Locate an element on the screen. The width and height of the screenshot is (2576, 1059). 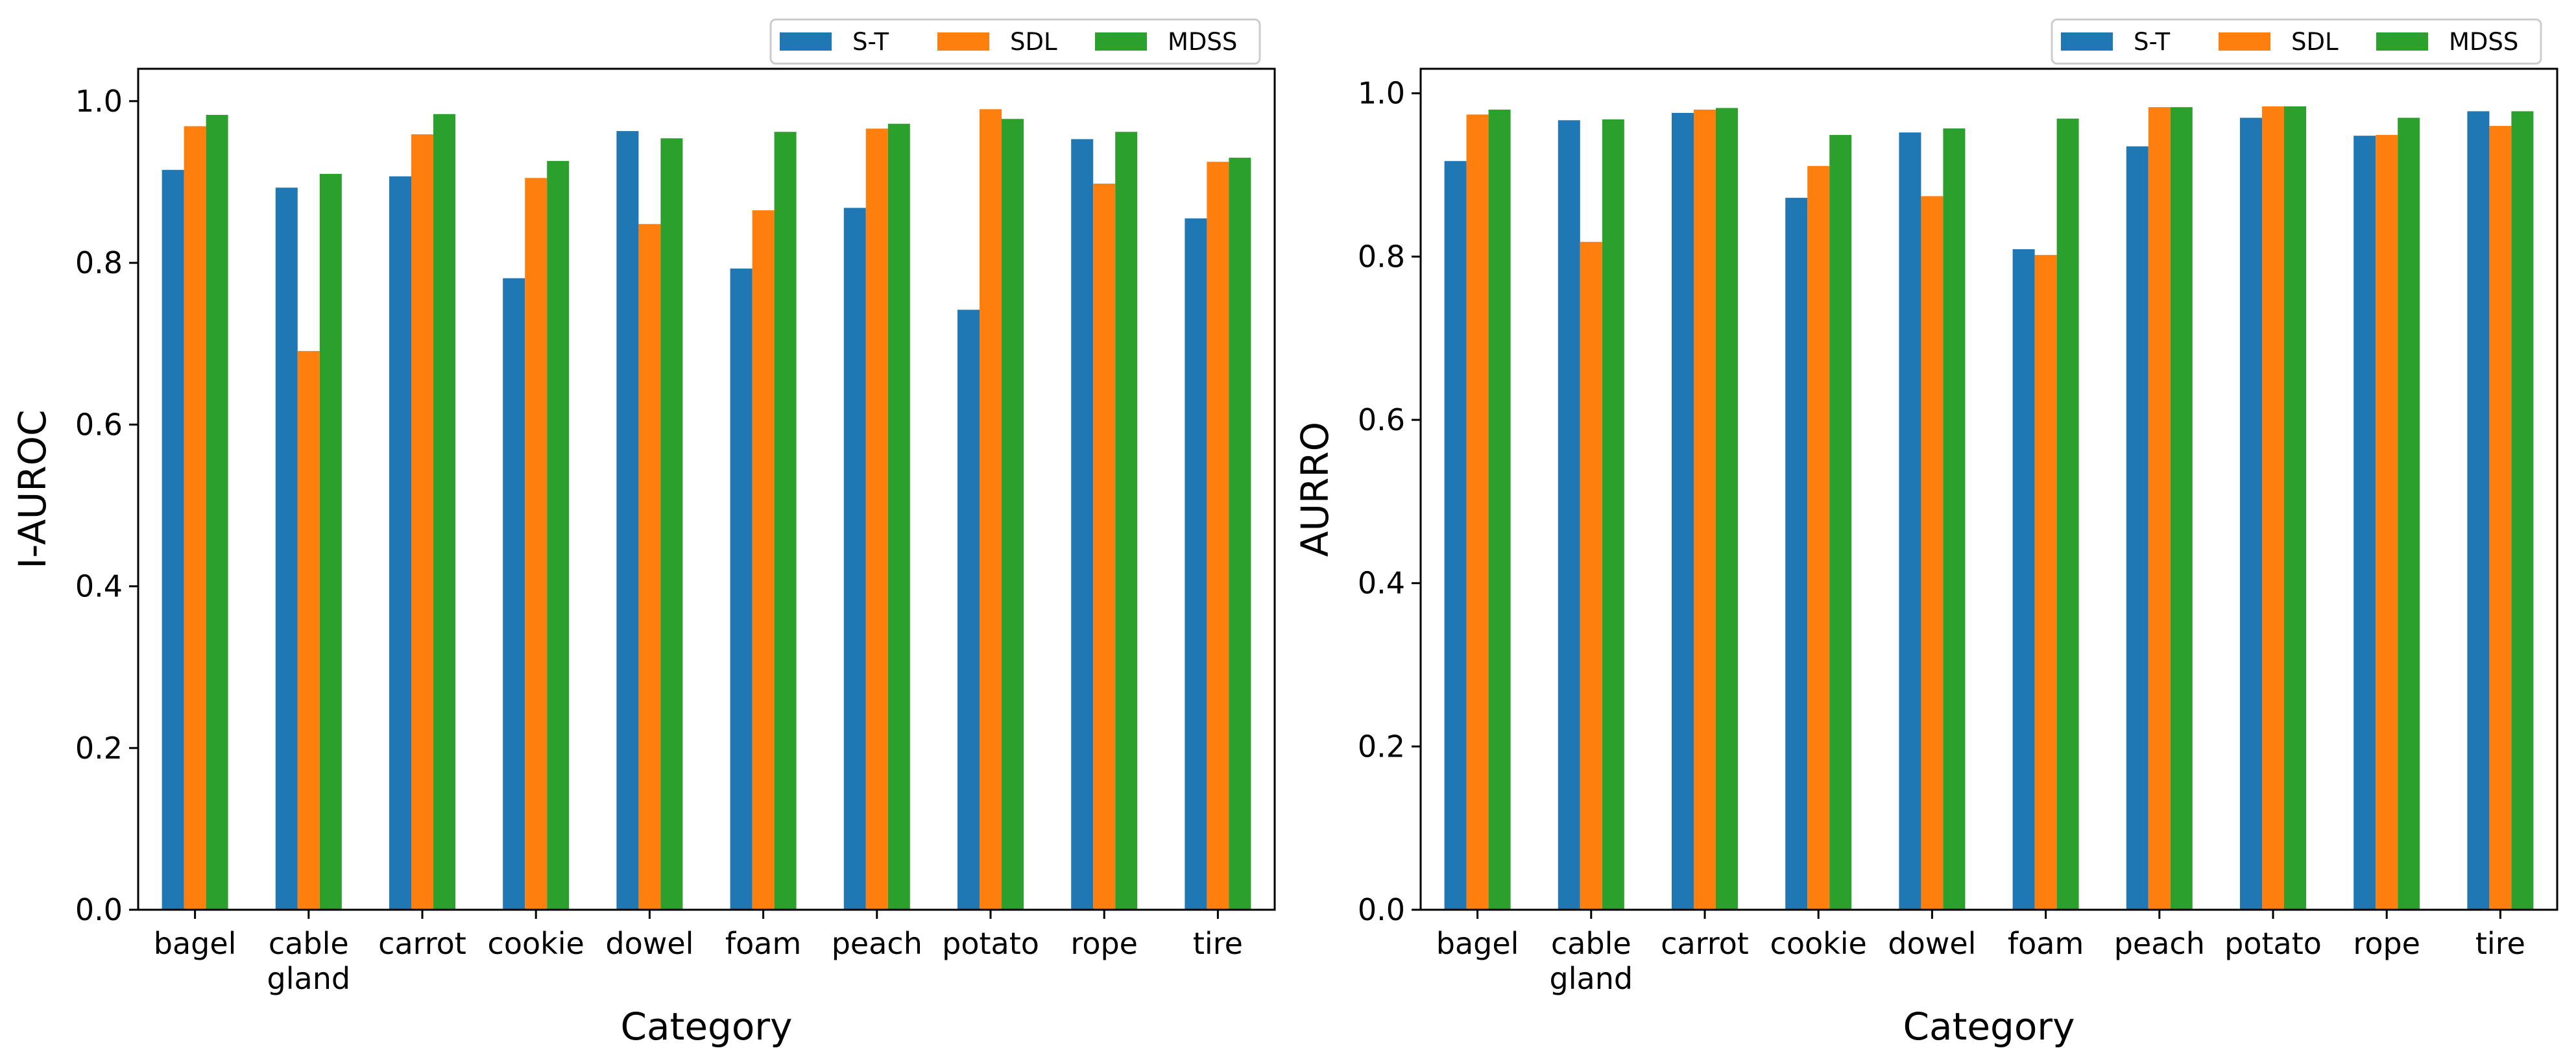
x-tick-label: dowel is located at coordinates (649, 943).